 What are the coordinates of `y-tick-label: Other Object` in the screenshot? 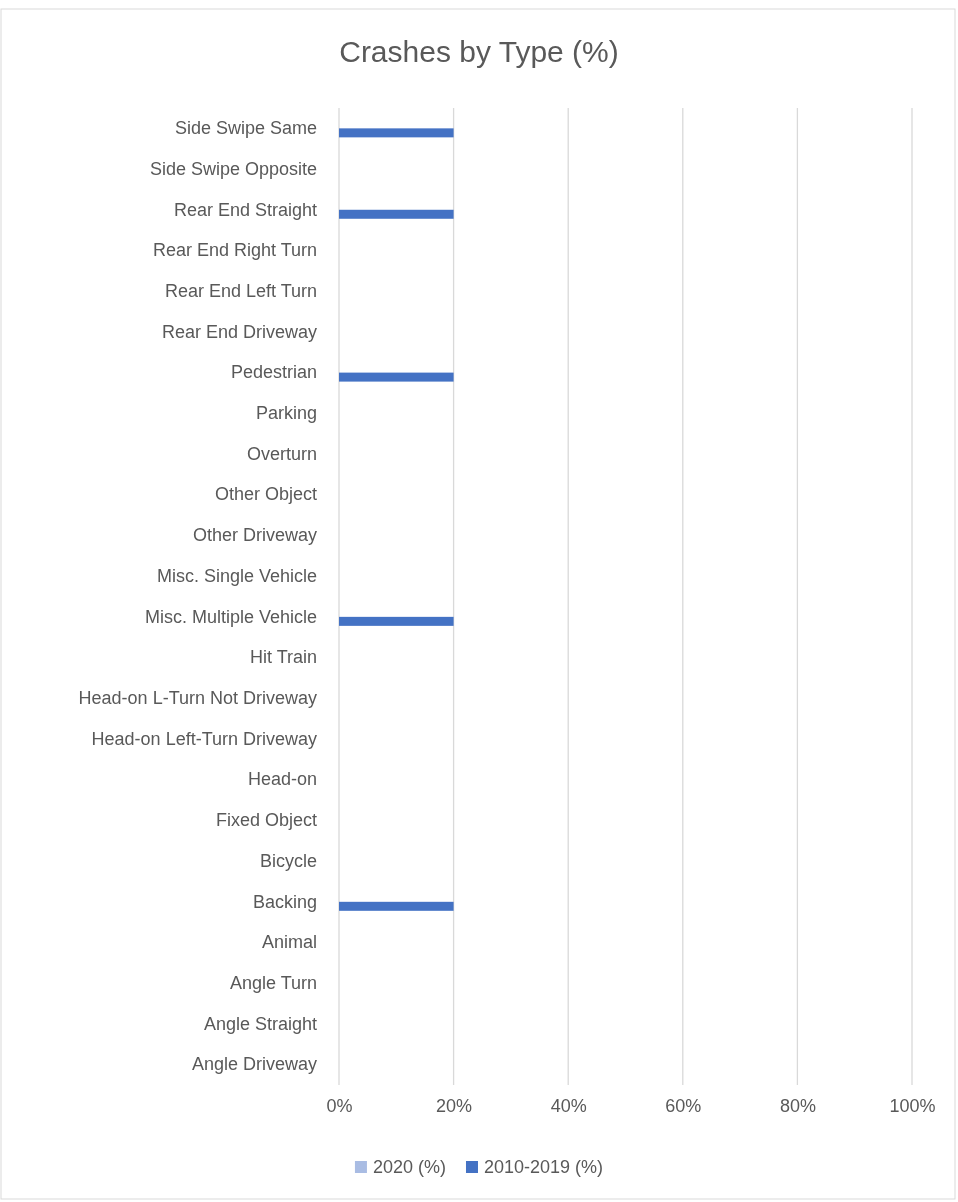 It's located at (265, 494).